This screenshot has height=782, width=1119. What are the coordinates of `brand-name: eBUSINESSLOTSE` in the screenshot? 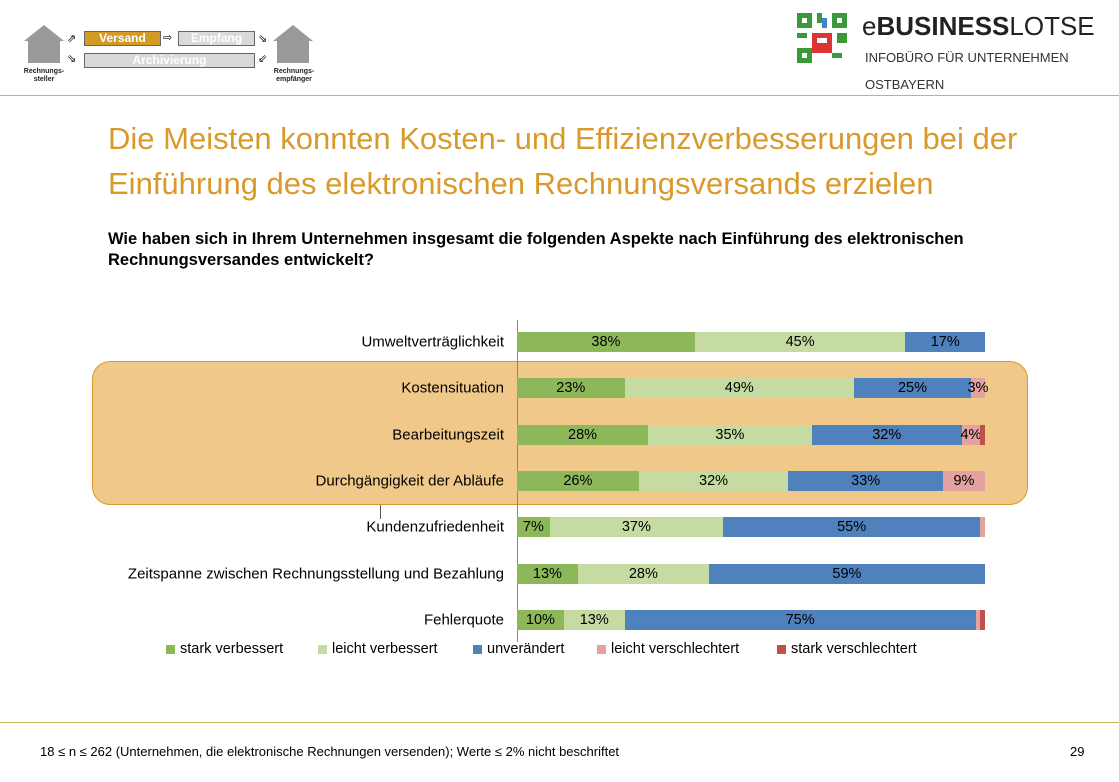 It's located at (978, 26).